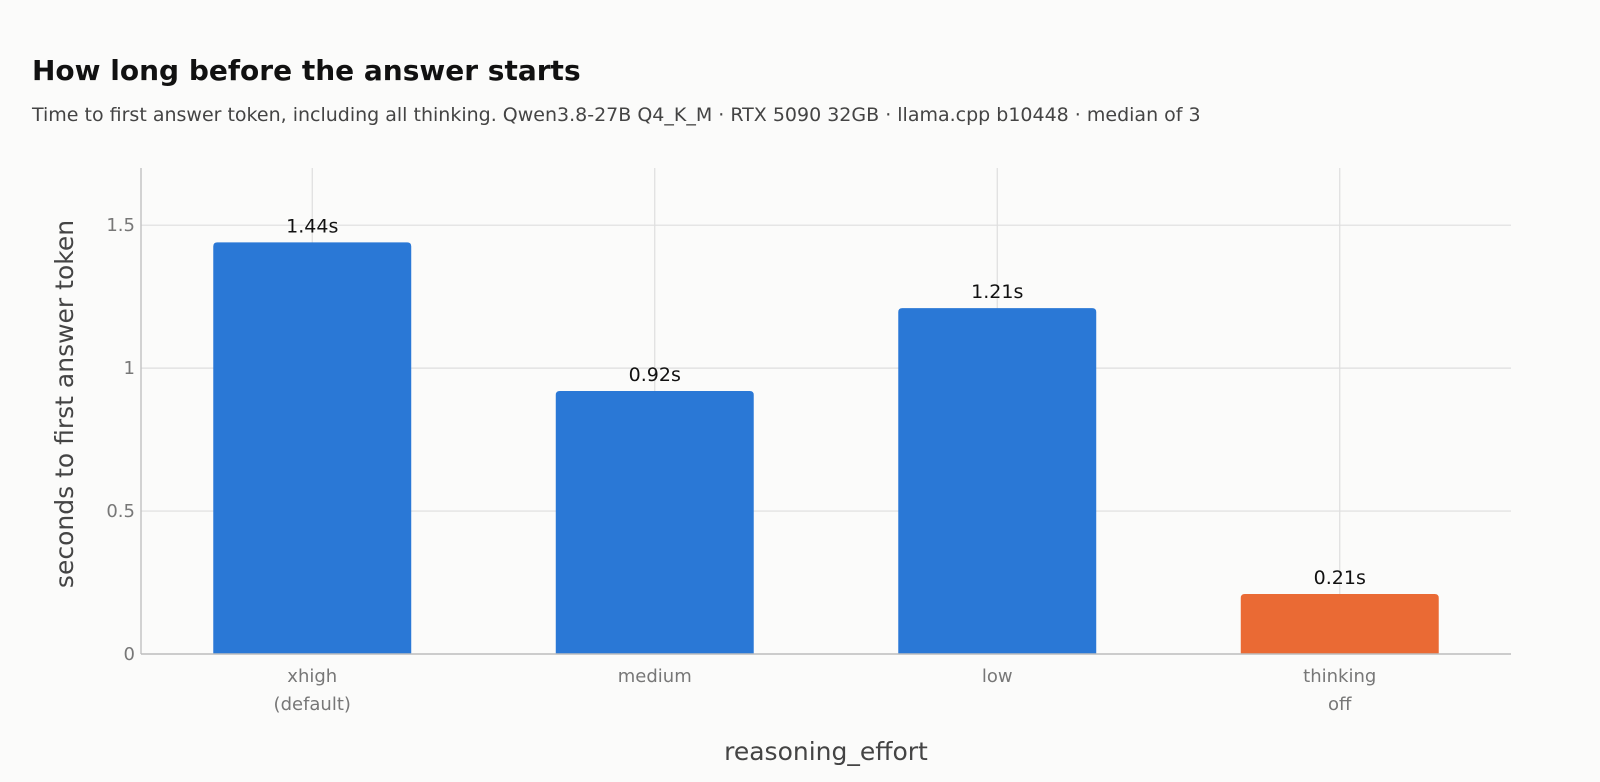 Image resolution: width=1600 pixels, height=782 pixels. What do you see at coordinates (129, 654) in the screenshot?
I see `y-tick-label: 0` at bounding box center [129, 654].